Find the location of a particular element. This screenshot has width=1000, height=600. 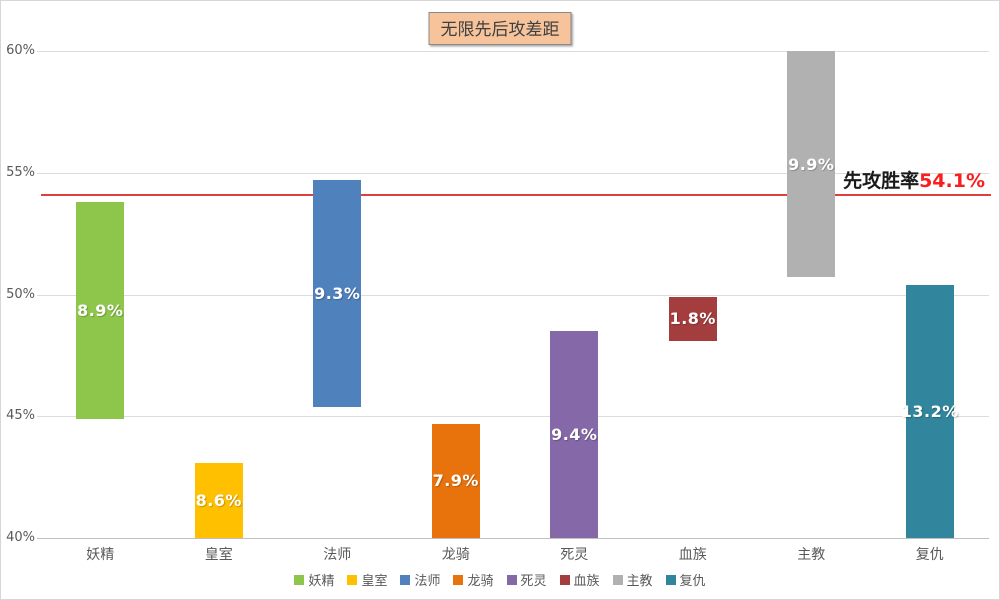

y-axis: 40% 45% 50% 55% 60% is located at coordinates (19, 300).